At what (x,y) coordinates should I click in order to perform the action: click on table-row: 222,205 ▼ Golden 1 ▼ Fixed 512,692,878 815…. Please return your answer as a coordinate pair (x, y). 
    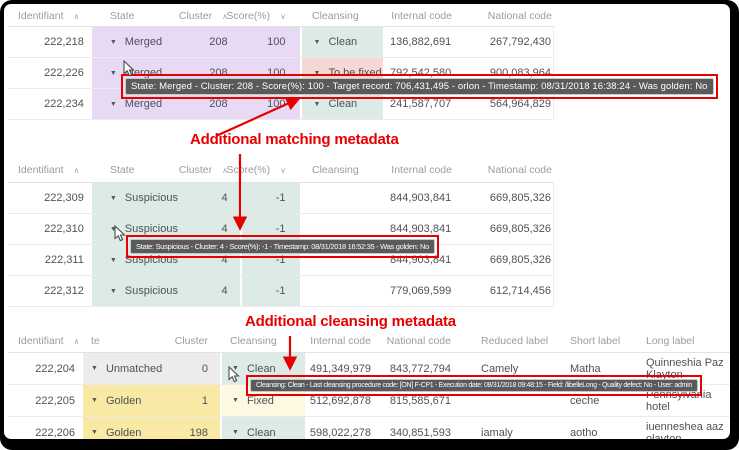
    Looking at the image, I should click on (369, 401).